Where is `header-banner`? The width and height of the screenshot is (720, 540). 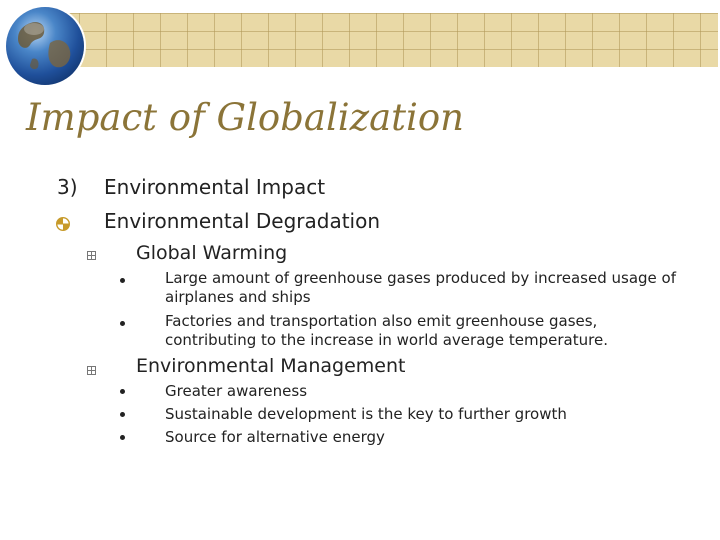 header-banner is located at coordinates (385, 40).